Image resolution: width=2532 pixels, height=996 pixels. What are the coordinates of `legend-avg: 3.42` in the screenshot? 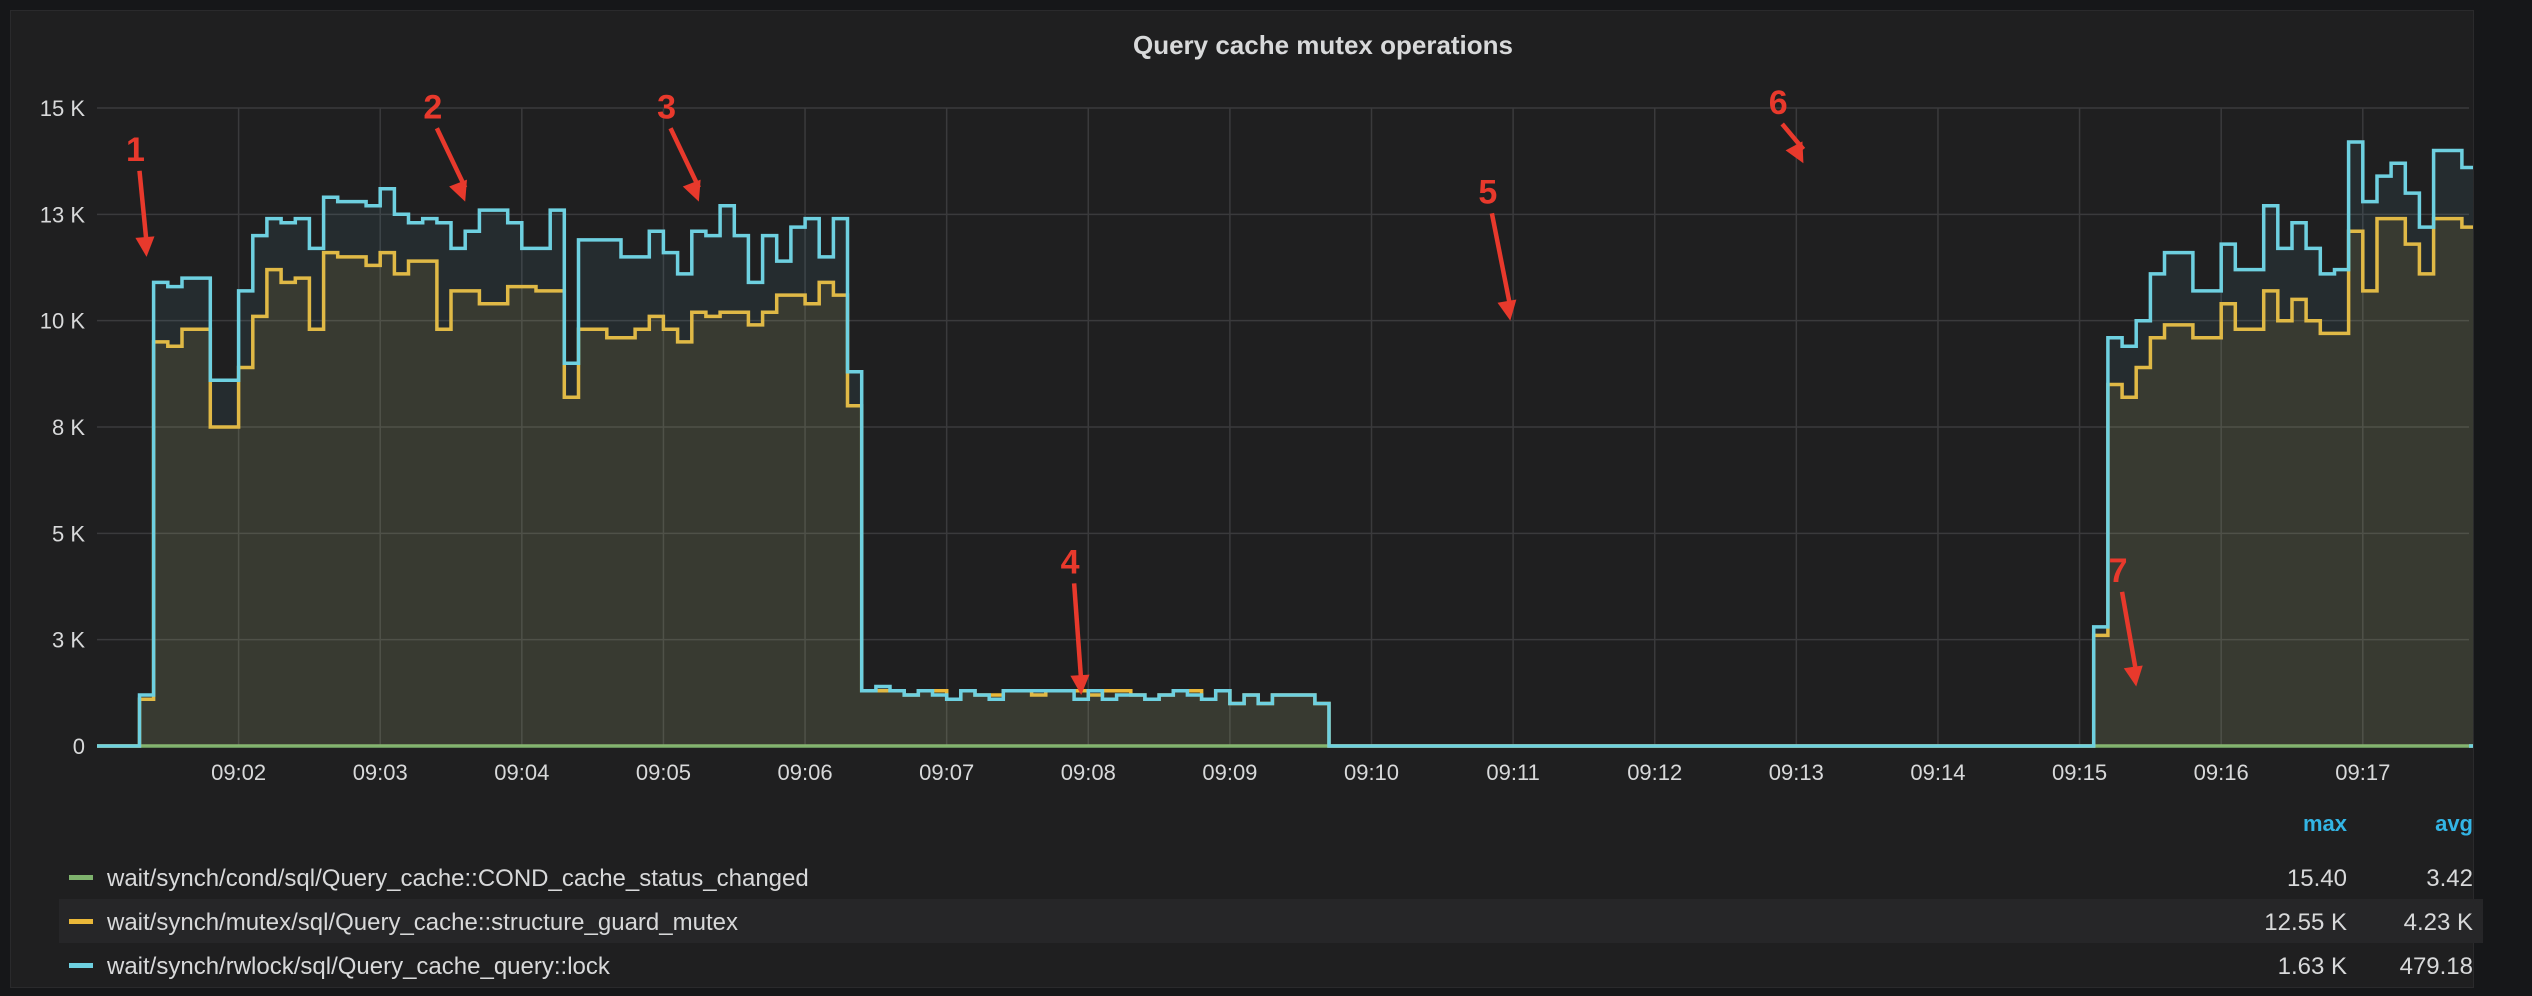 It's located at (2449, 878).